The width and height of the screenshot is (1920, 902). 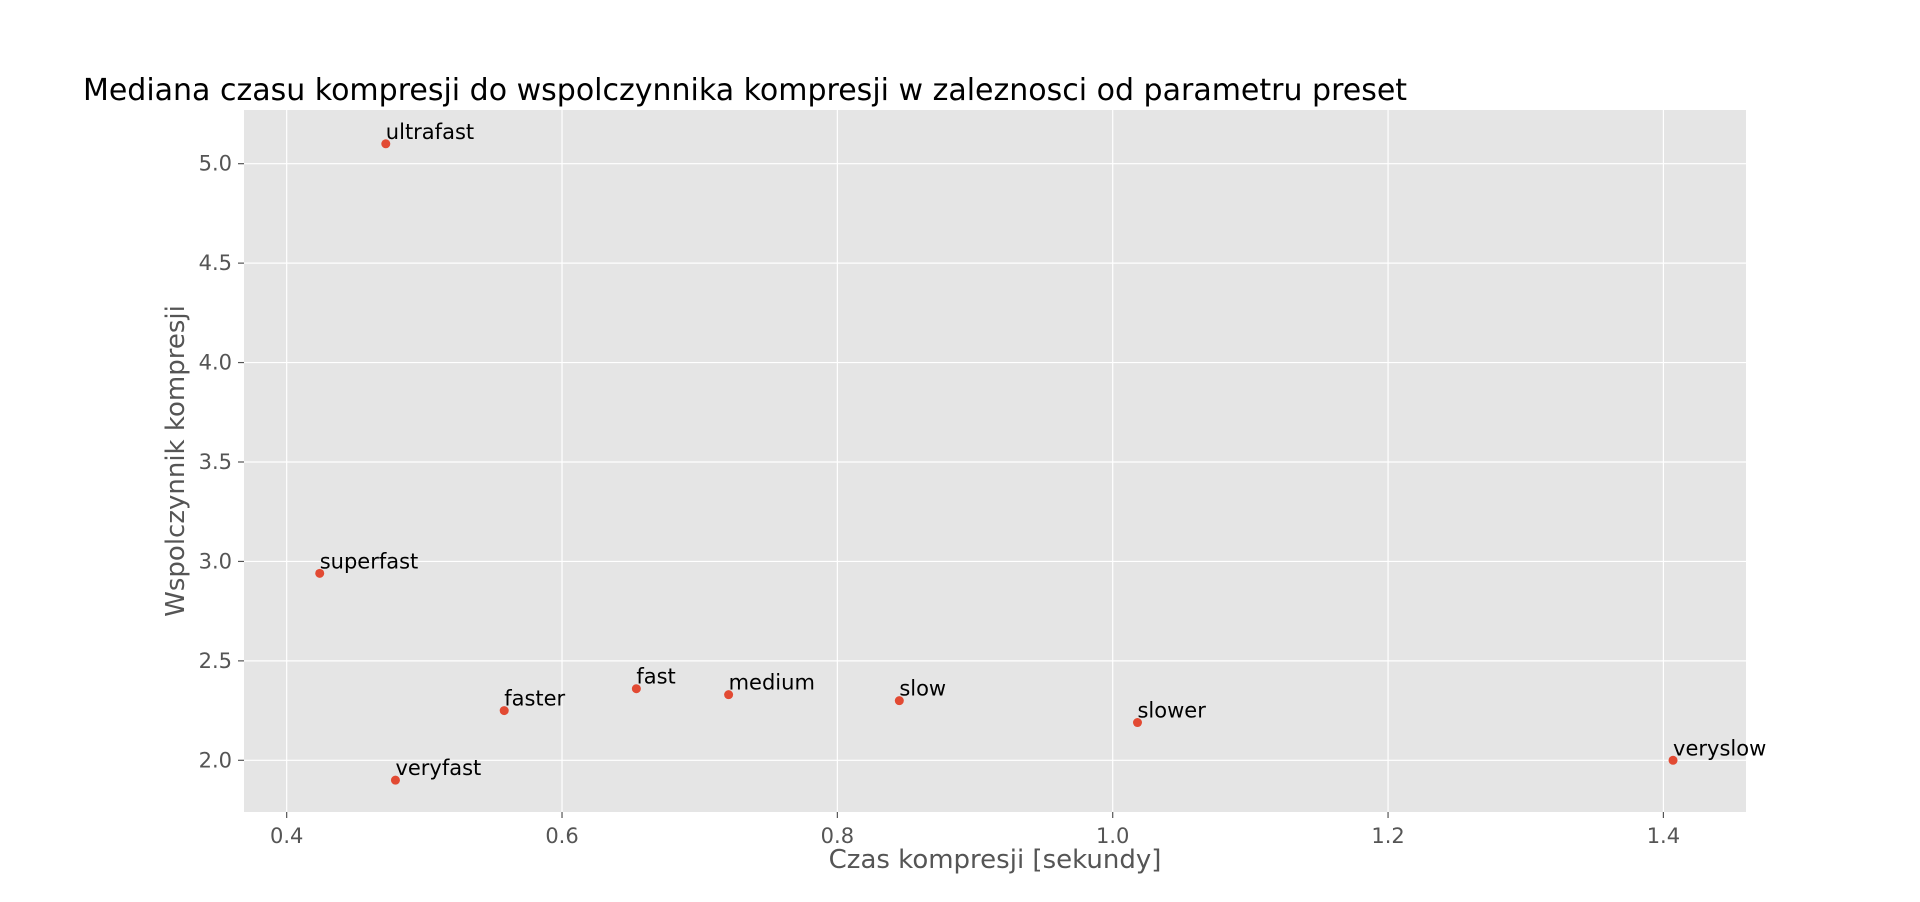 I want to click on point-label-veryslow: veryslow, so click(x=1719, y=748).